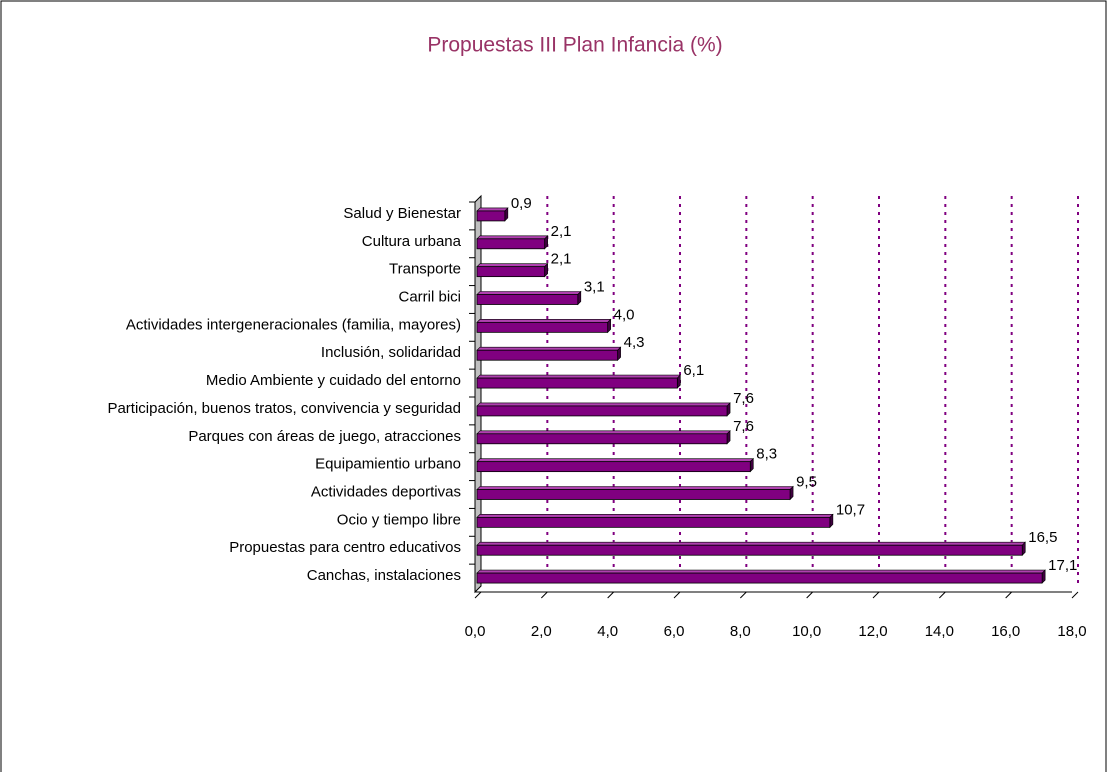 This screenshot has height=772, width=1109. What do you see at coordinates (475, 631) in the screenshot?
I see `x-tick-label: 0,0` at bounding box center [475, 631].